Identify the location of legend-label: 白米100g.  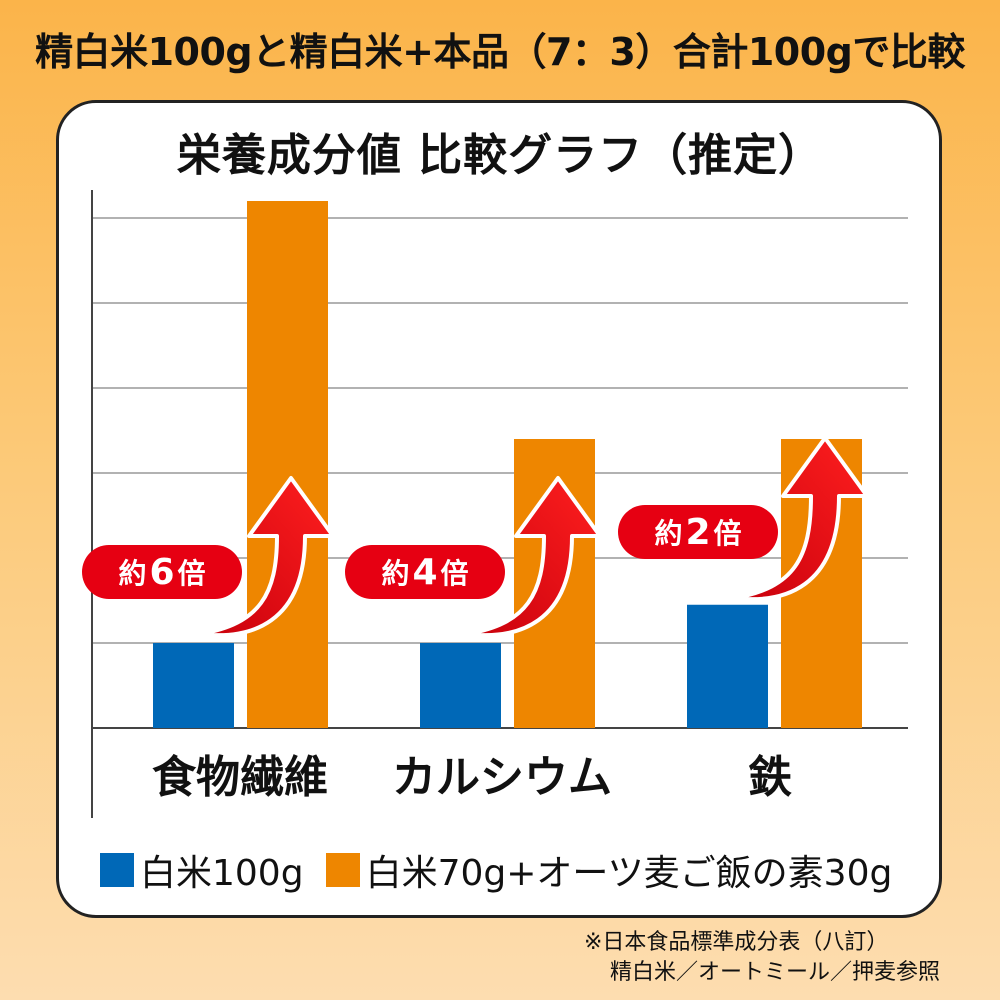
(222, 873).